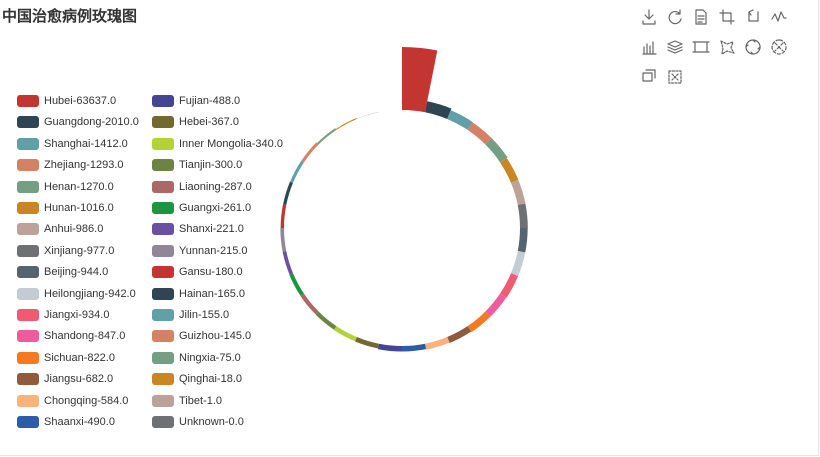 This screenshot has width=820, height=457. What do you see at coordinates (201, 336) in the screenshot?
I see `legend-item-guizhou: Guizhou-145.0` at bounding box center [201, 336].